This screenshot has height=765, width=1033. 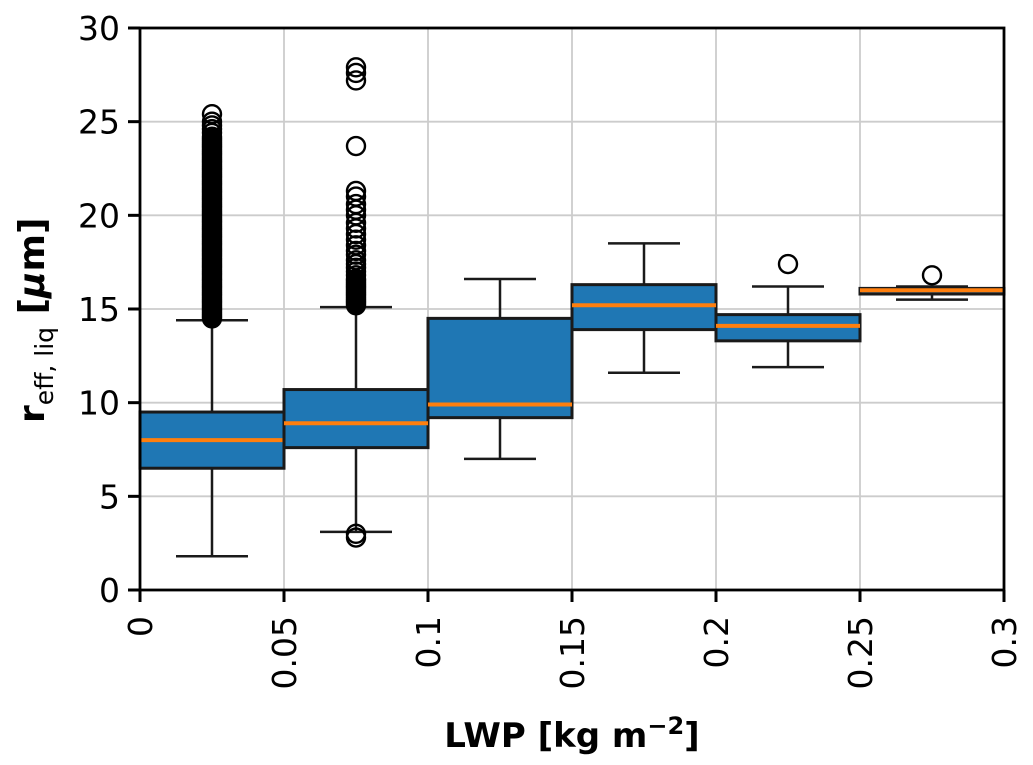 I want to click on y-axis-label: reff, liq [μm], so click(x=35, y=321).